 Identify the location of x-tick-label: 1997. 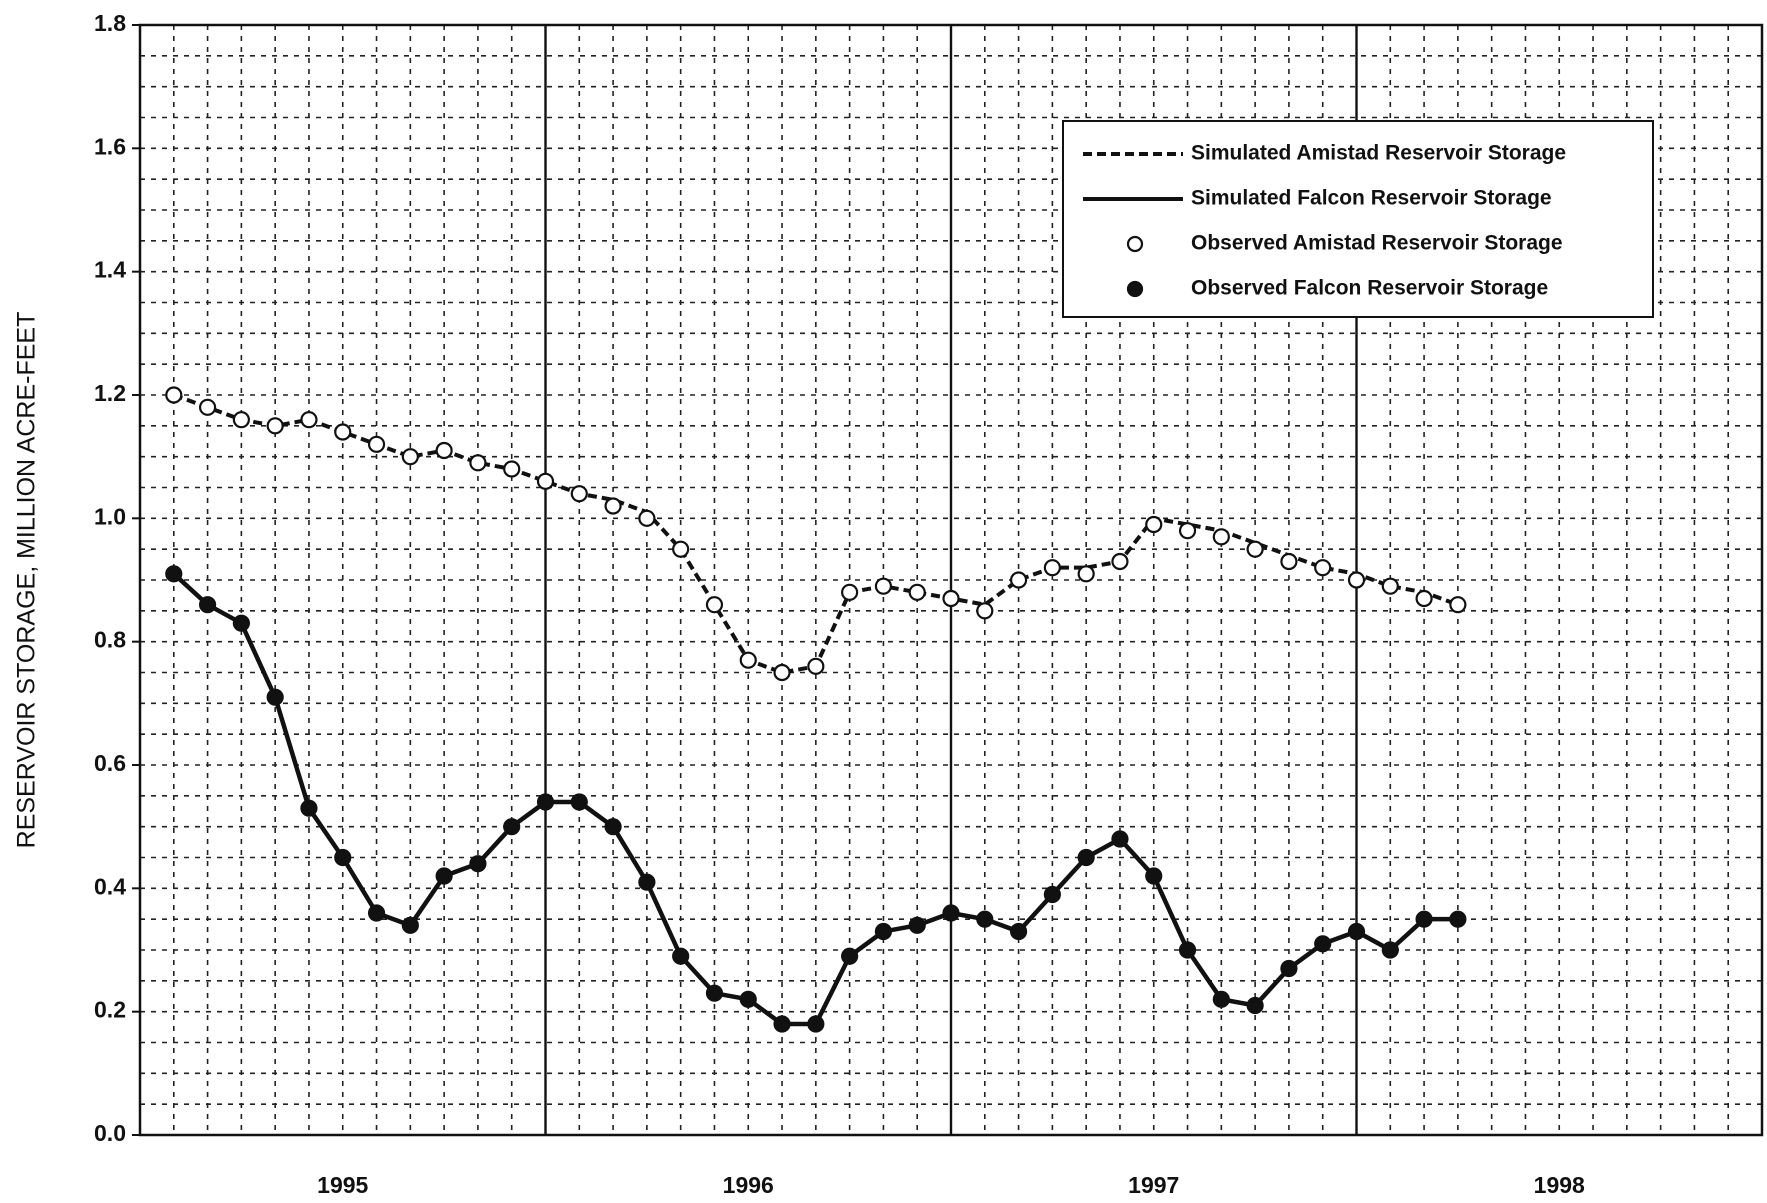
(1153, 1185).